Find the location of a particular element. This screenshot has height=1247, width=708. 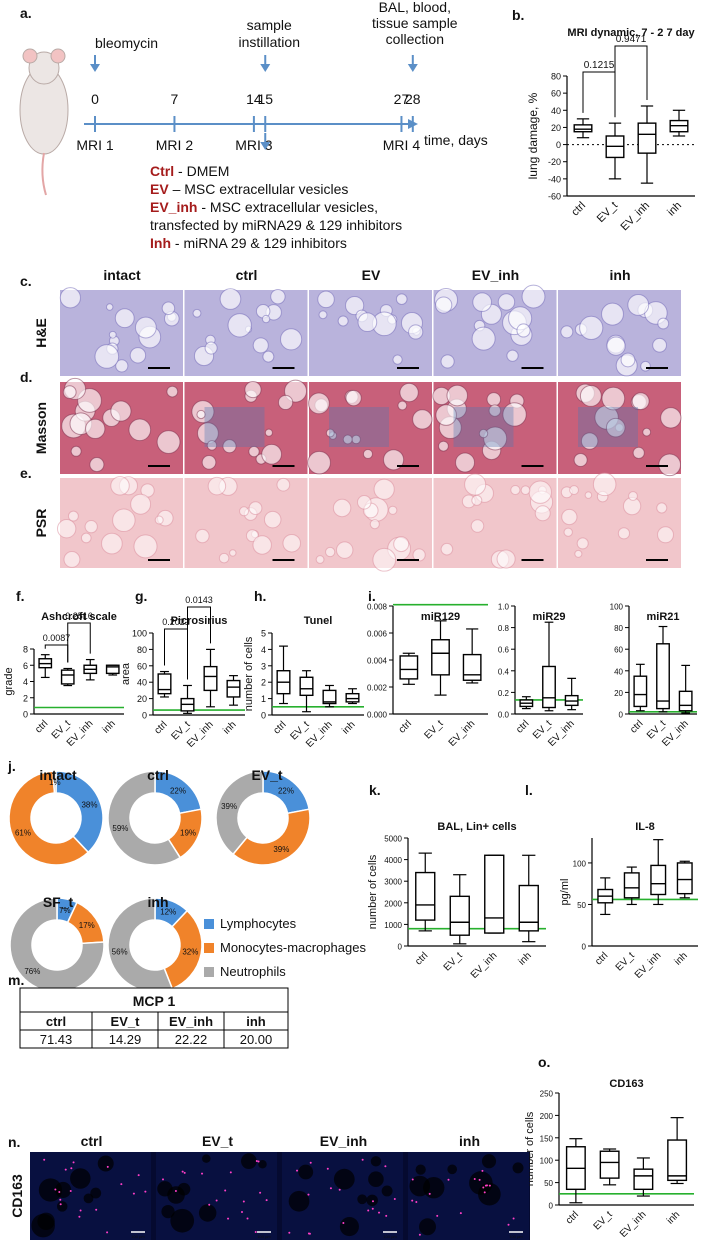

x-tick-label: EV_inh is located at coordinates (636, 217).